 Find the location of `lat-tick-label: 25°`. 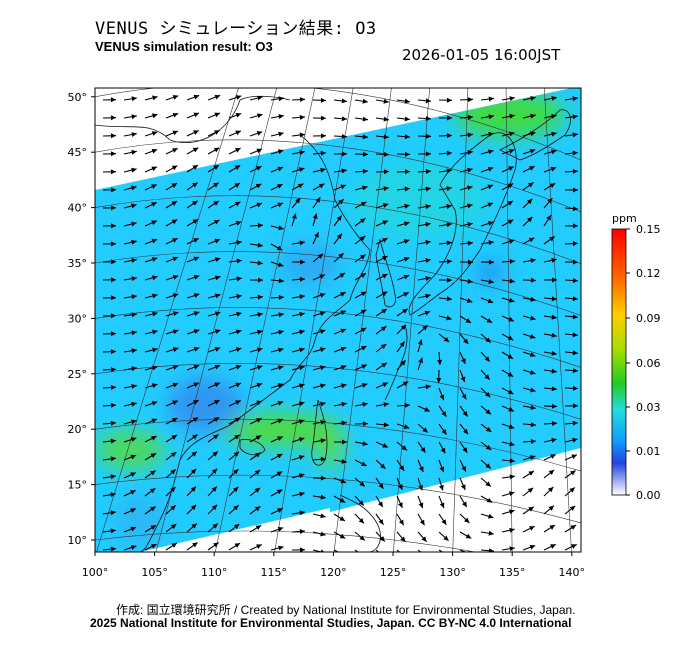

lat-tick-label: 25° is located at coordinates (78, 374).